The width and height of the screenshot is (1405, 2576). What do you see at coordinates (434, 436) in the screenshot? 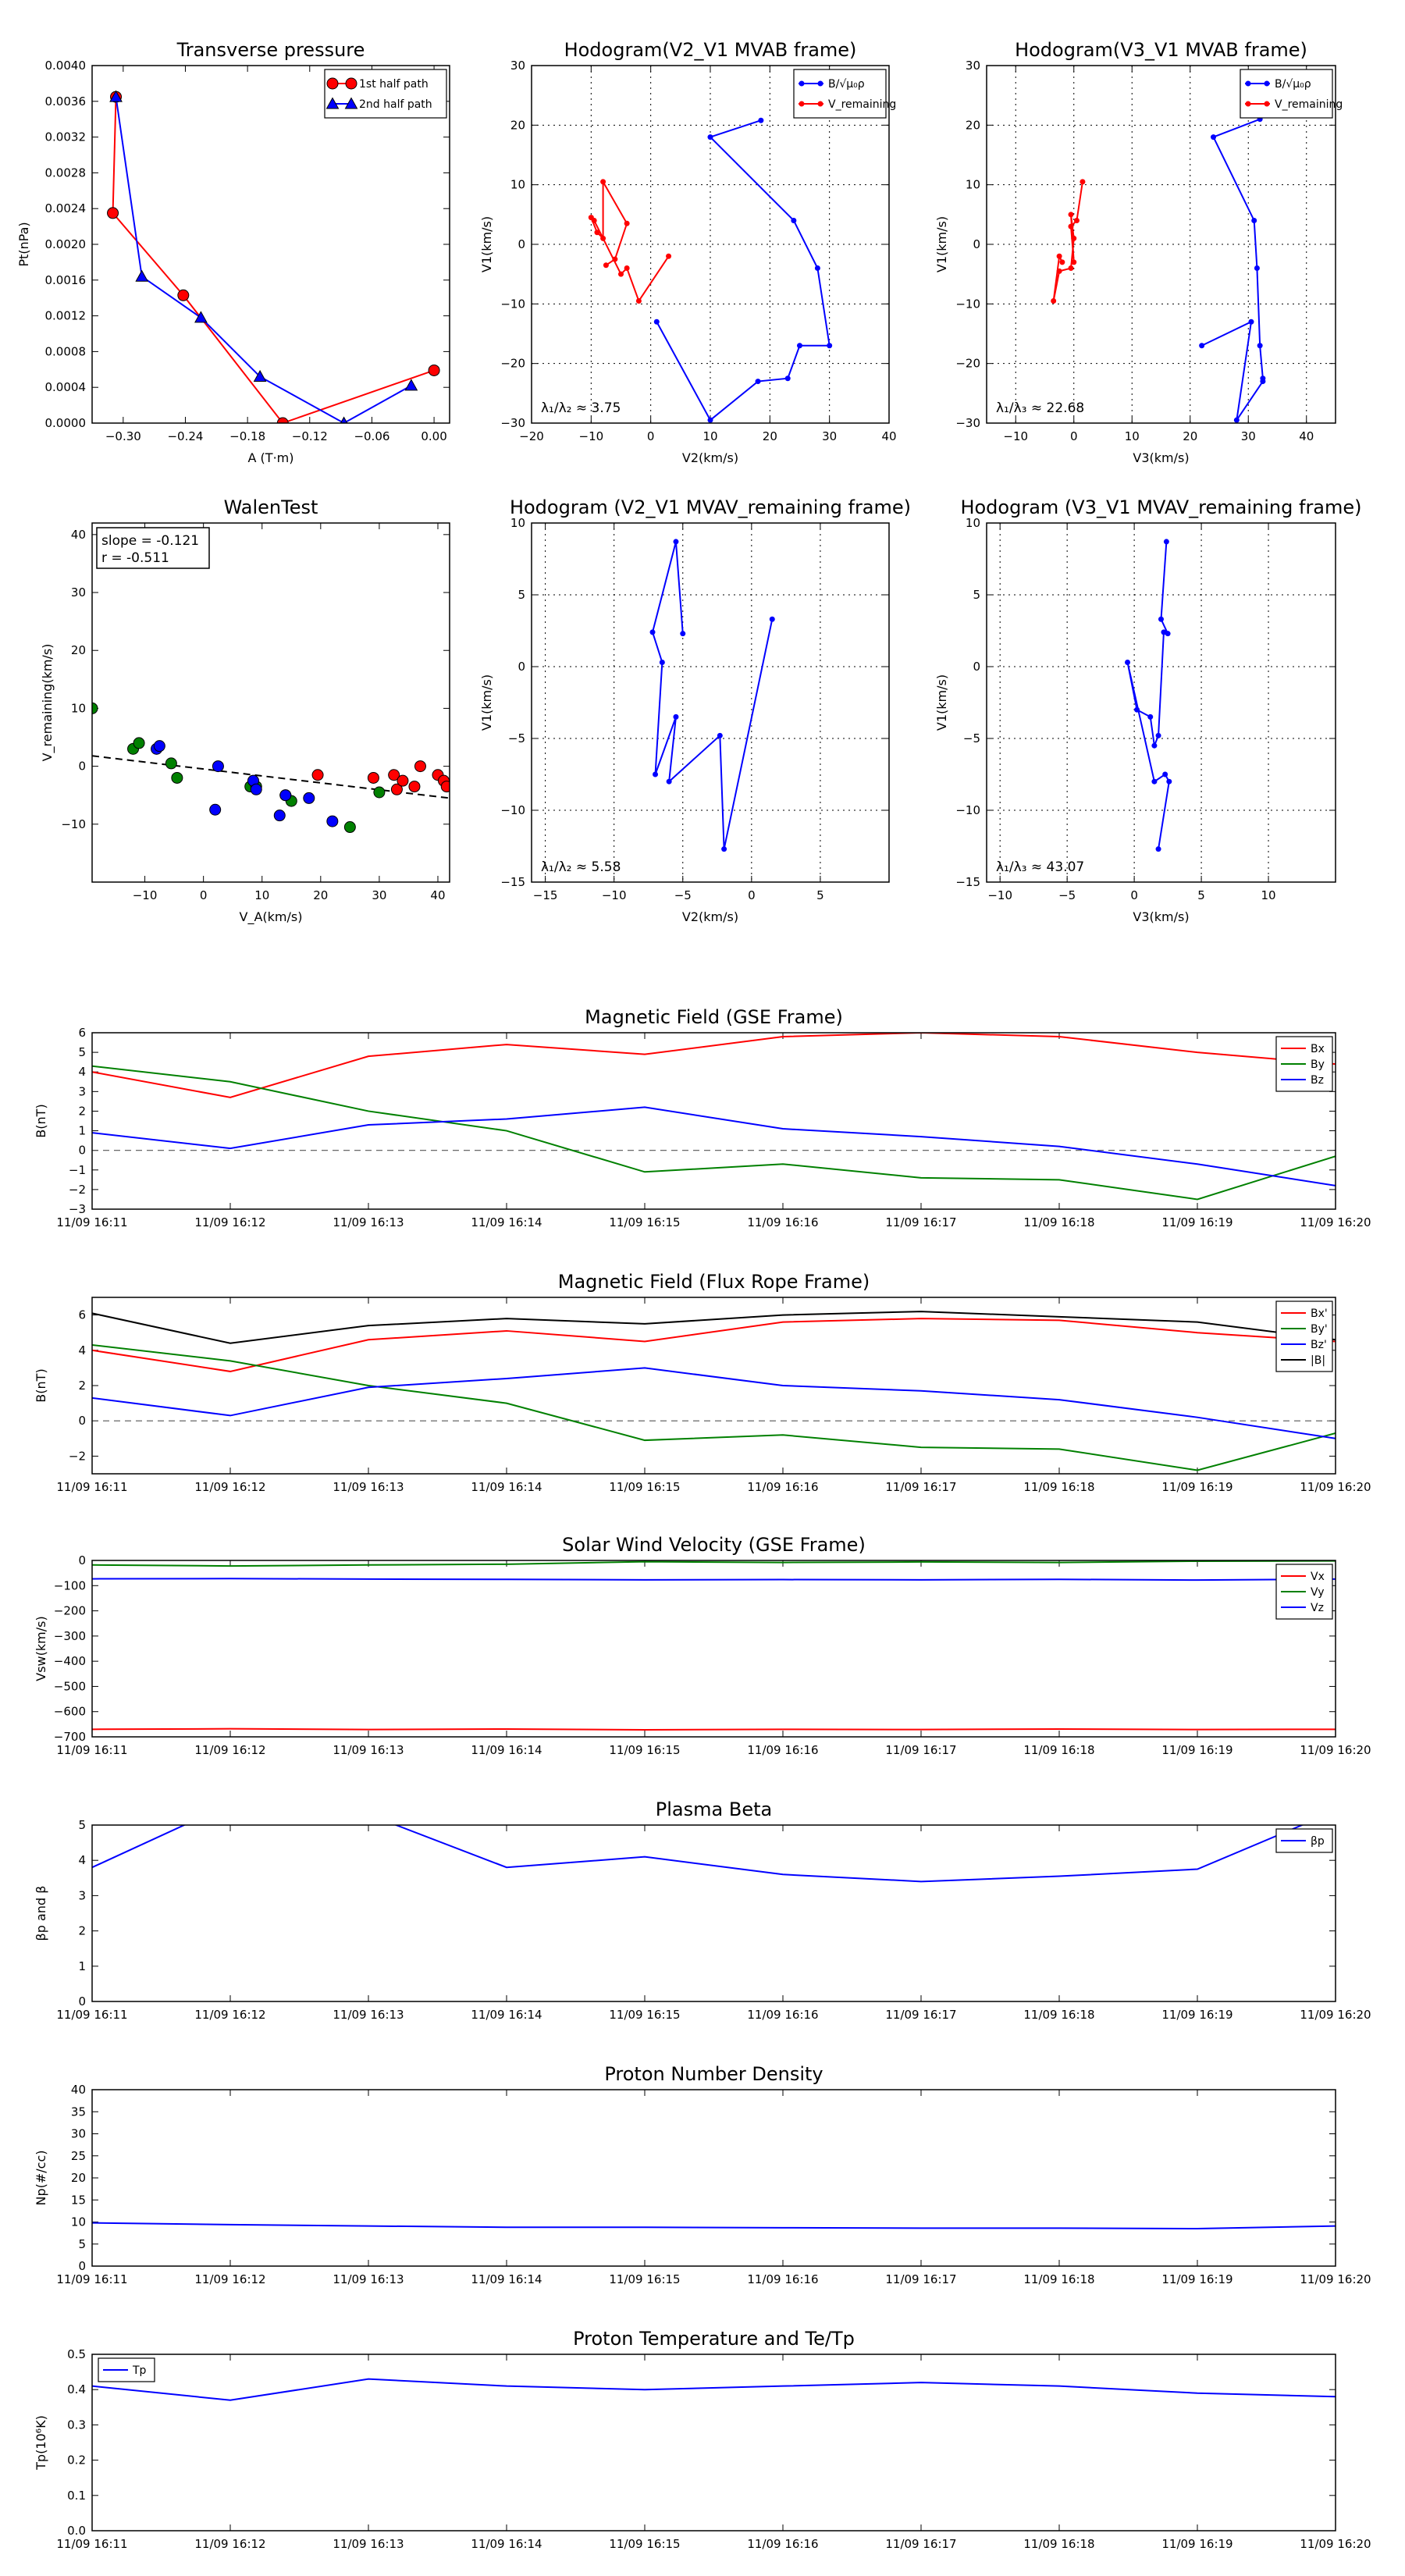
I see `x-tick-label: 0.00` at bounding box center [434, 436].